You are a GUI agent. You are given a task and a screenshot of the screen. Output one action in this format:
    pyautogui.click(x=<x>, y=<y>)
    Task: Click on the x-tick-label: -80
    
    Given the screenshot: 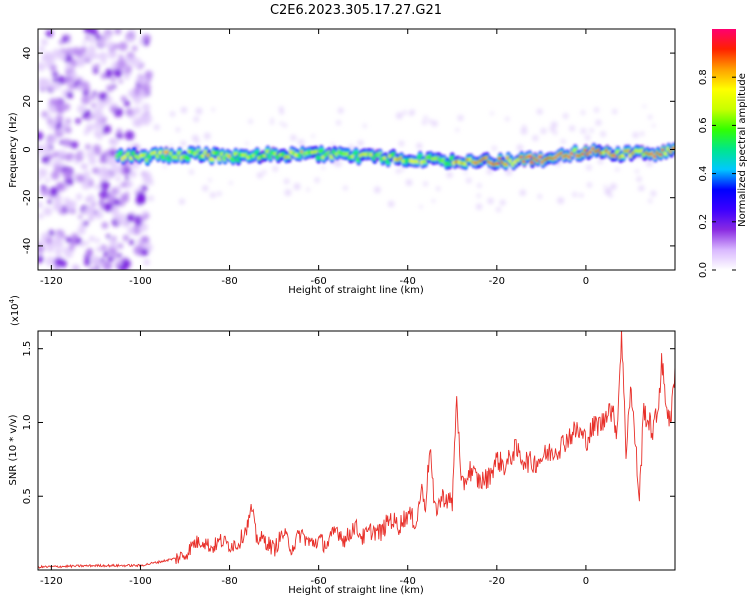 What is the action you would take?
    pyautogui.click(x=229, y=281)
    